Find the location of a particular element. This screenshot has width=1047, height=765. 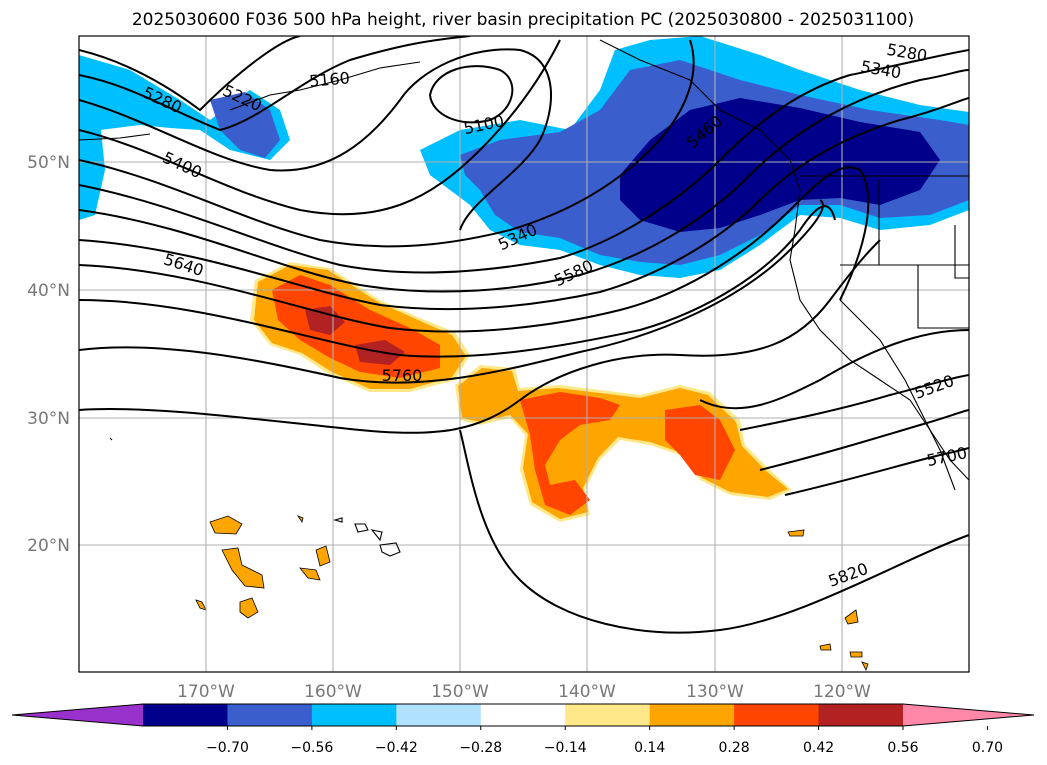

lon-label: 150°W is located at coordinates (460, 692).